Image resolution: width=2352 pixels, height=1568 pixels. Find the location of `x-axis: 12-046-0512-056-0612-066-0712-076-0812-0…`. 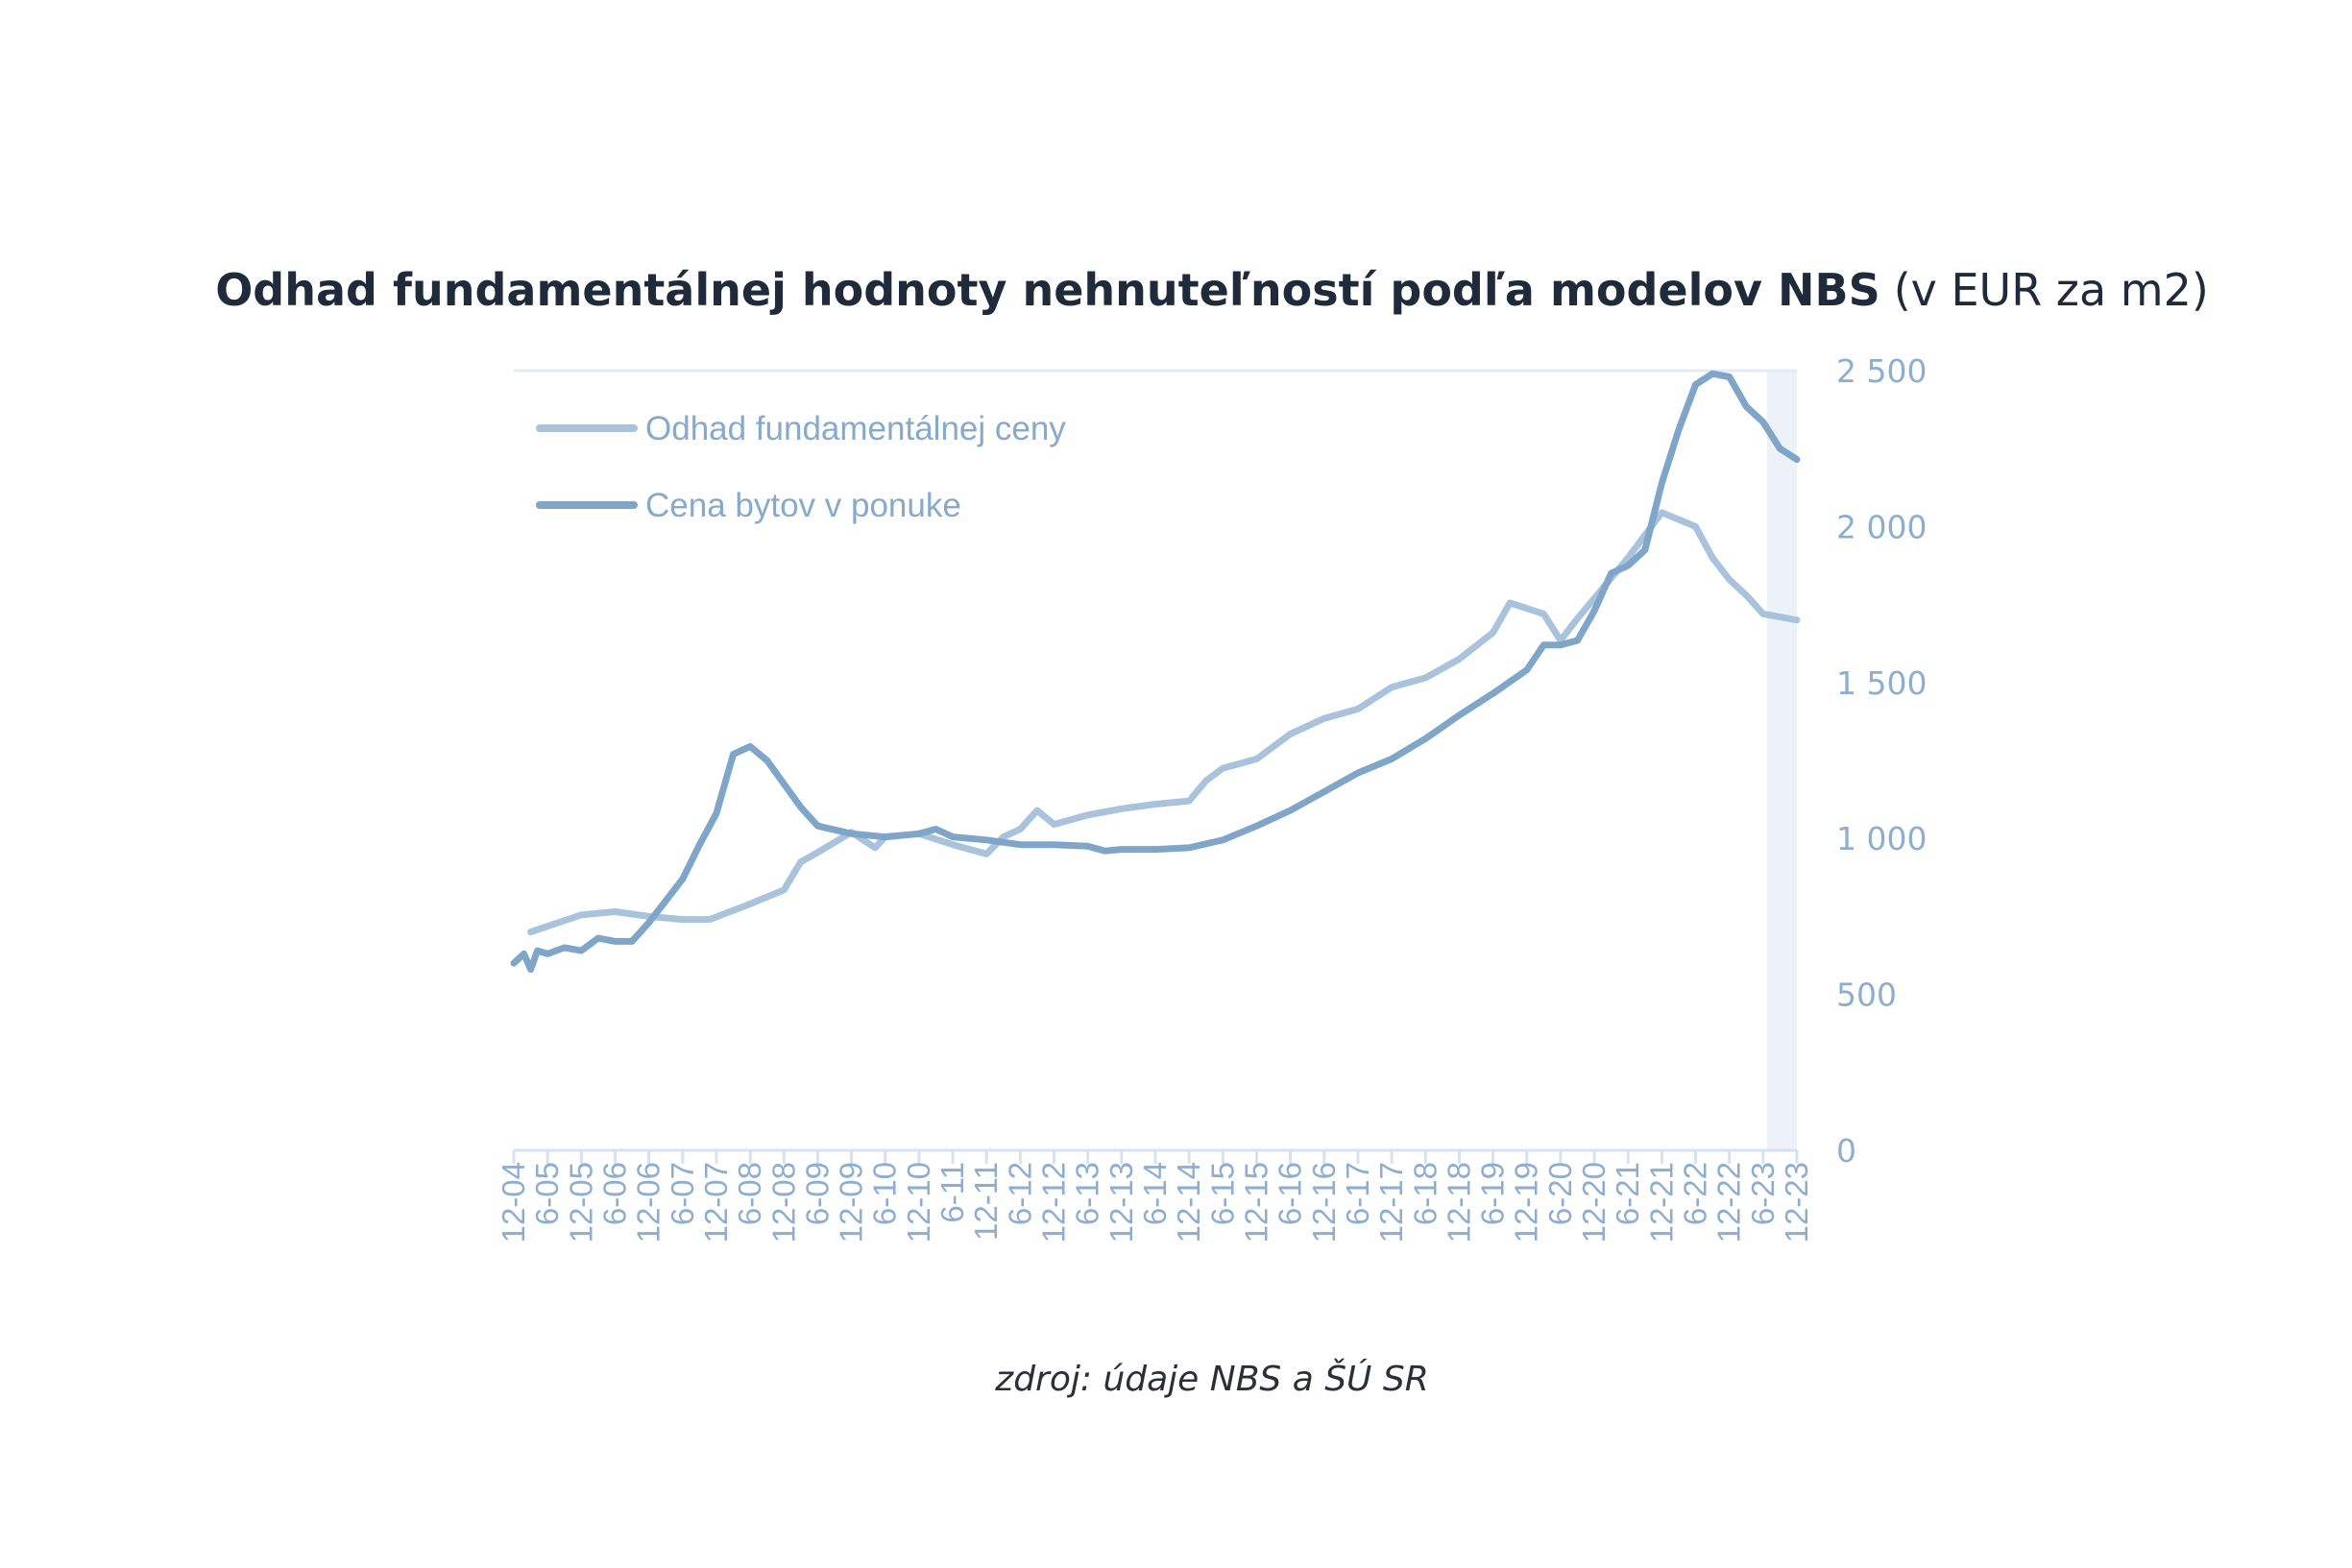

x-axis: 12-046-0512-056-0612-066-0712-076-0812-0… is located at coordinates (1155, 1196).